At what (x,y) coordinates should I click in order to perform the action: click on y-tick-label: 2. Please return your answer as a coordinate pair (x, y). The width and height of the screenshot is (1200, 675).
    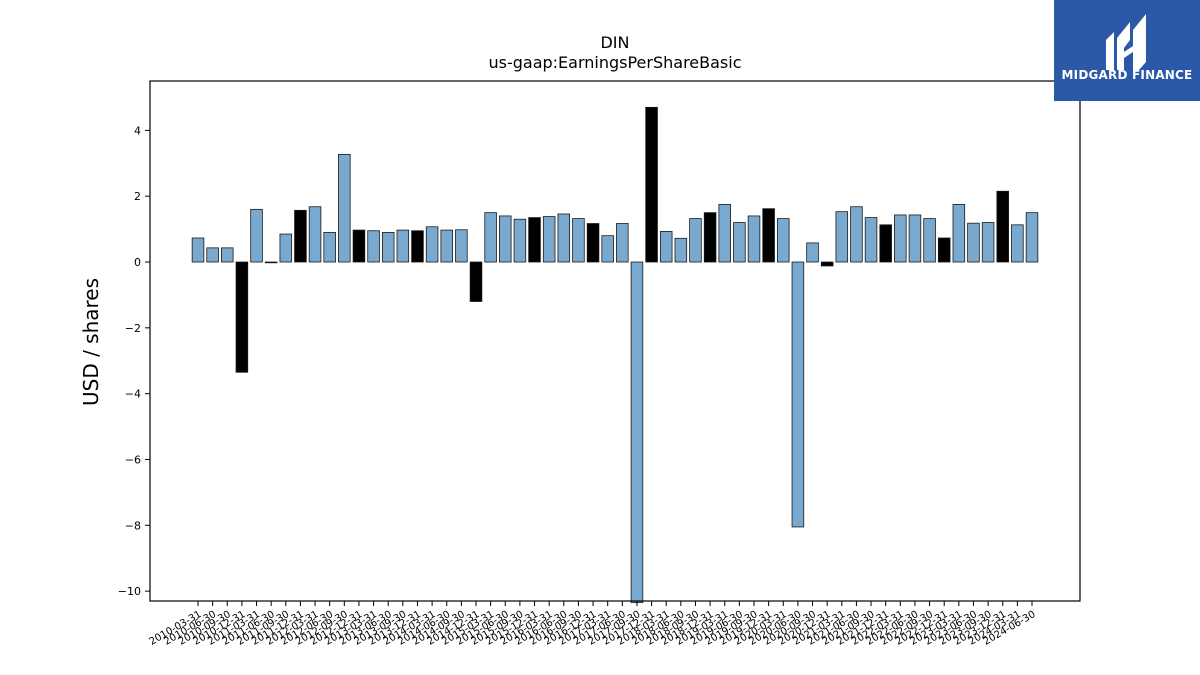
    Looking at the image, I should click on (137, 196).